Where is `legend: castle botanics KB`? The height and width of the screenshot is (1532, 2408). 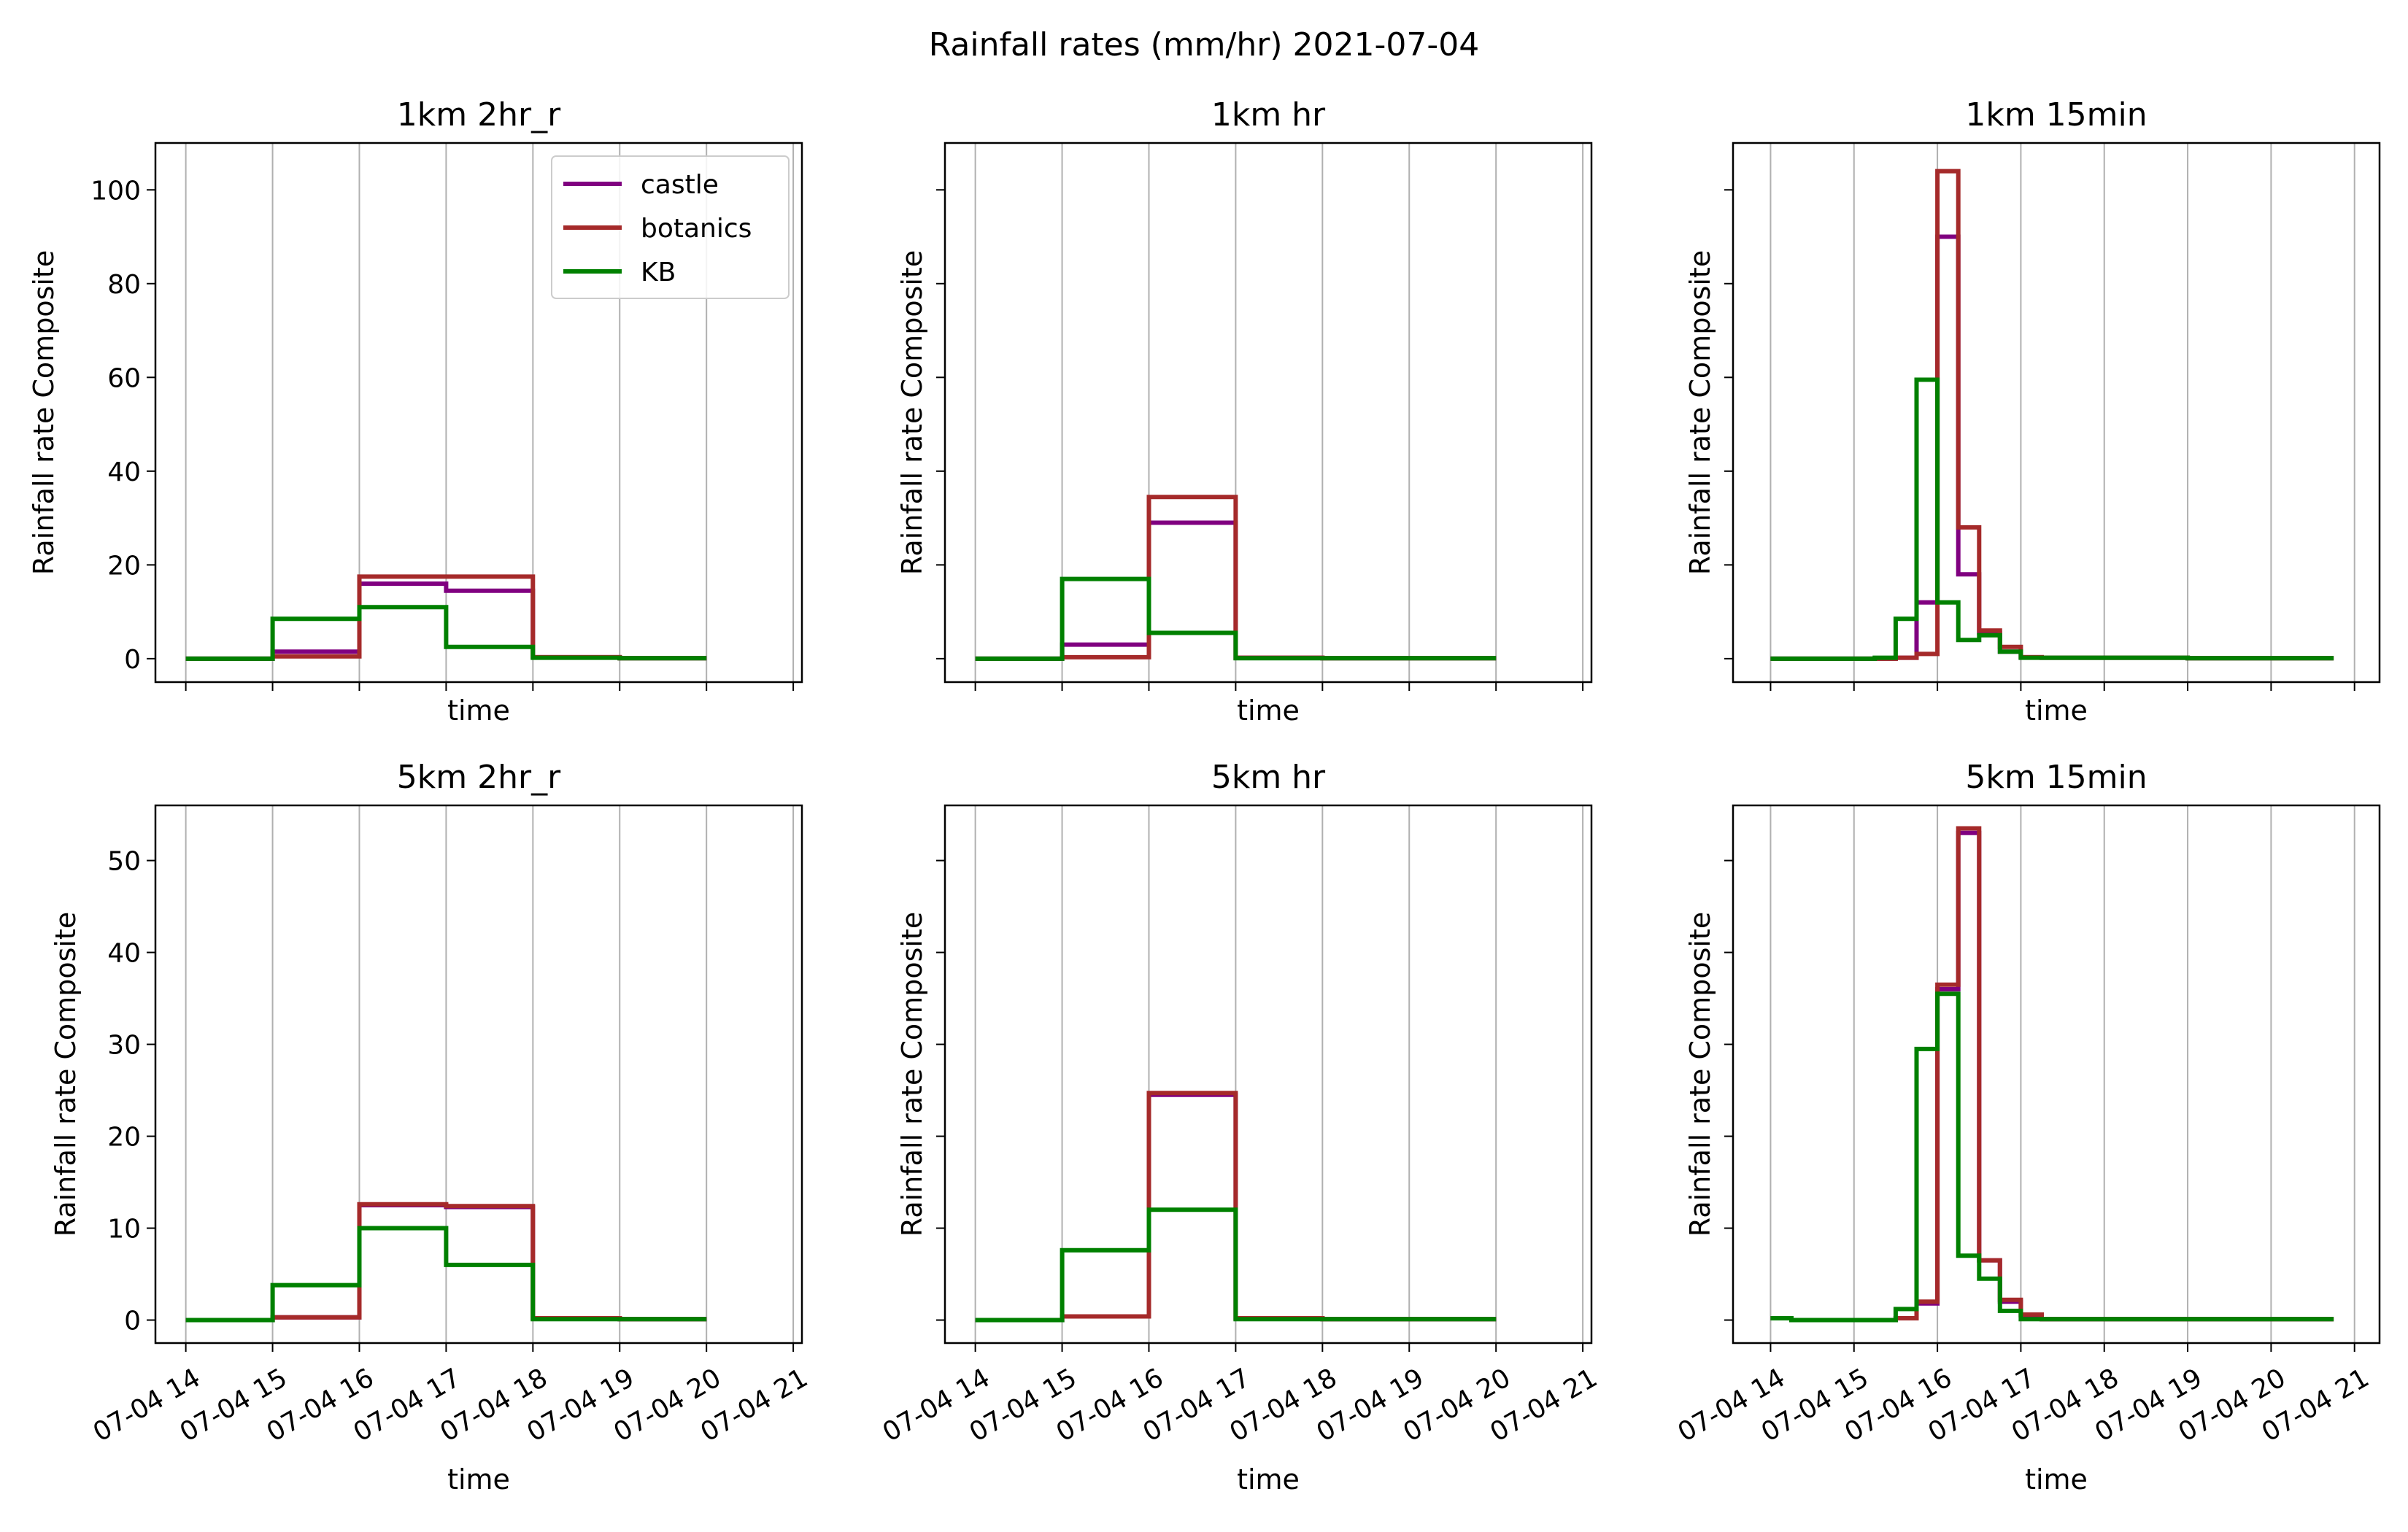 legend: castle botanics KB is located at coordinates (670, 227).